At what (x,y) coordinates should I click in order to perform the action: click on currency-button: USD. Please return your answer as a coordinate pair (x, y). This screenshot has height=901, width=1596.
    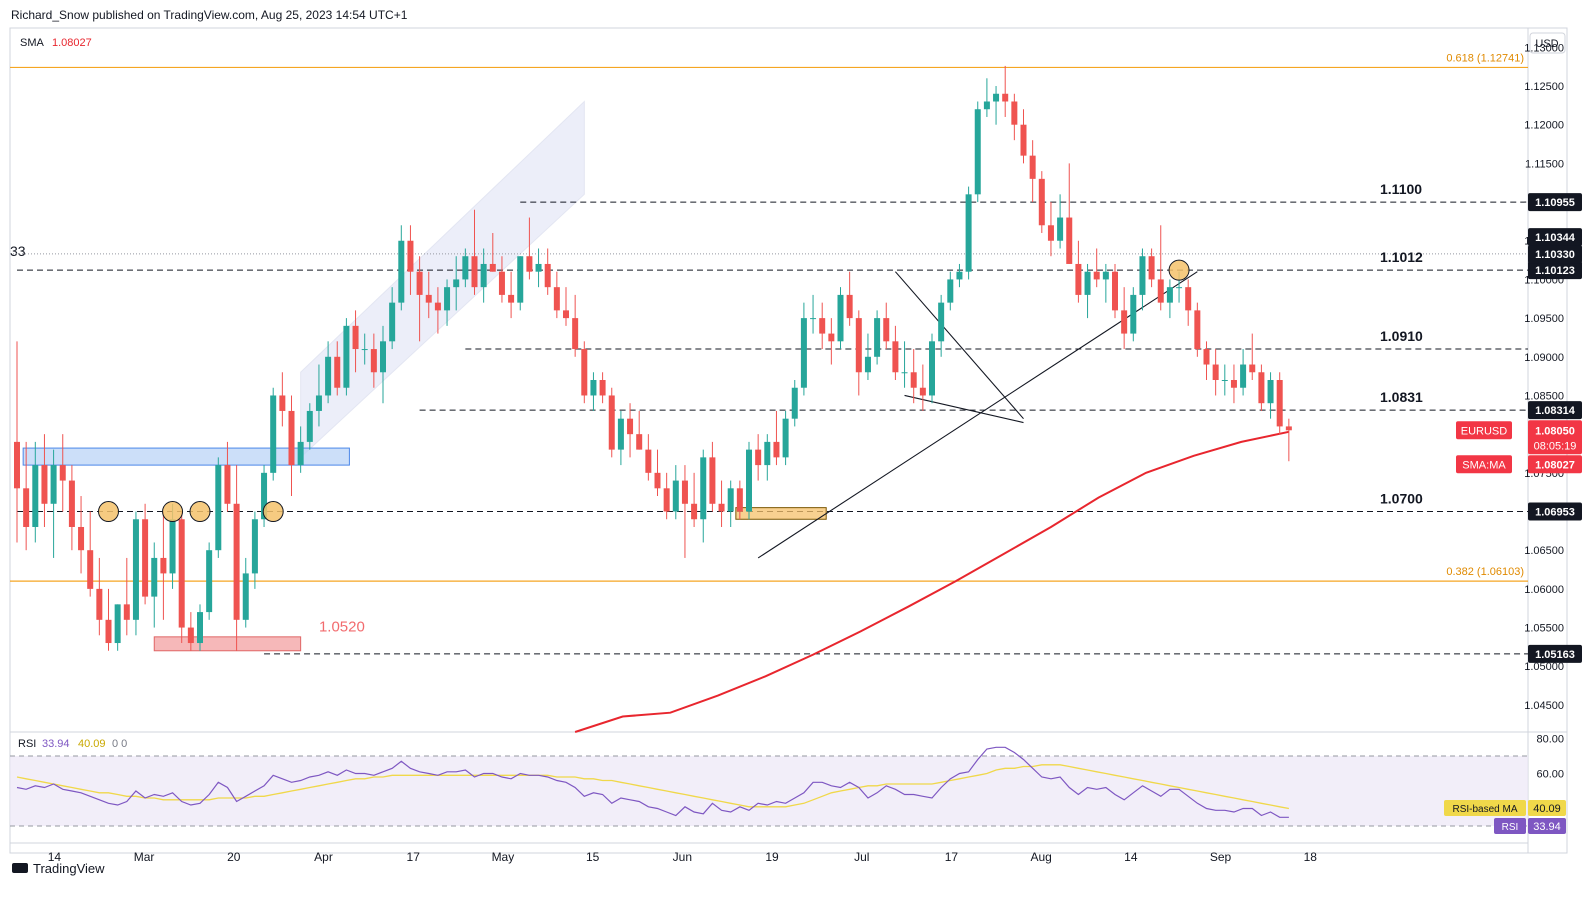
    Looking at the image, I should click on (1547, 43).